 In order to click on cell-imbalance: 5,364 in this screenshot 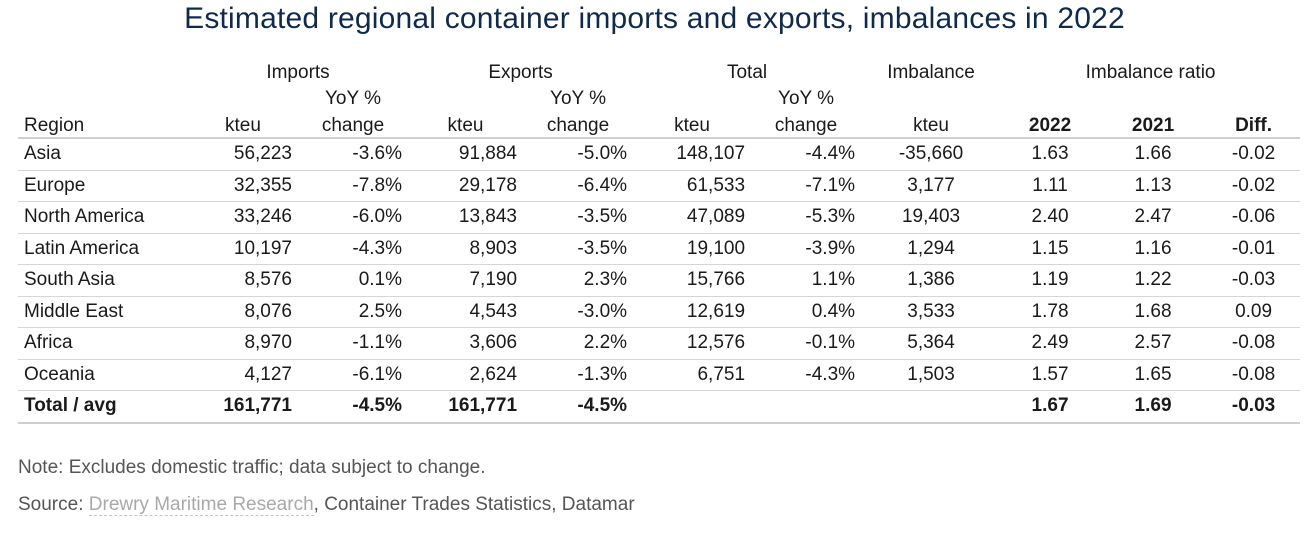, I will do `click(931, 343)`.